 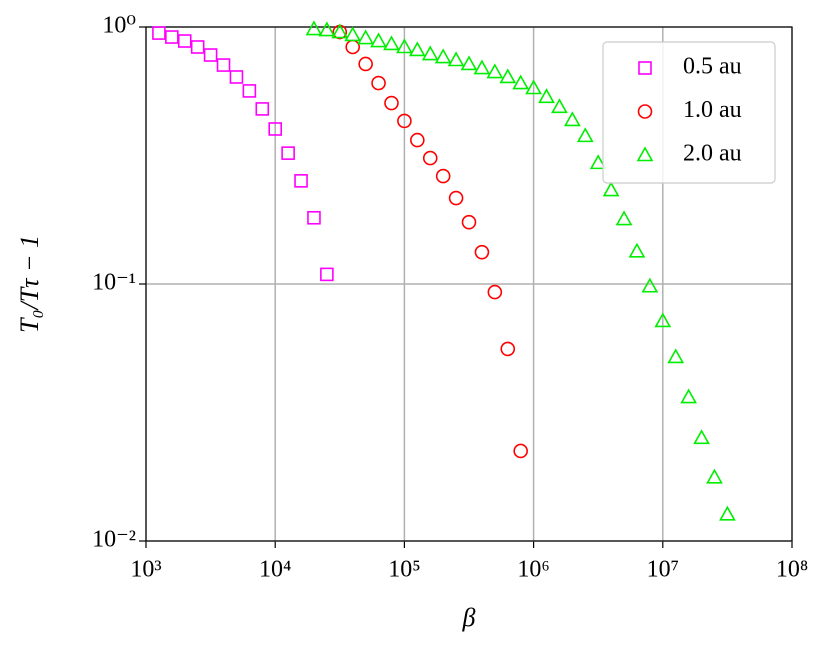 What do you see at coordinates (712, 110) in the screenshot?
I see `legend-label: 1.0 au` at bounding box center [712, 110].